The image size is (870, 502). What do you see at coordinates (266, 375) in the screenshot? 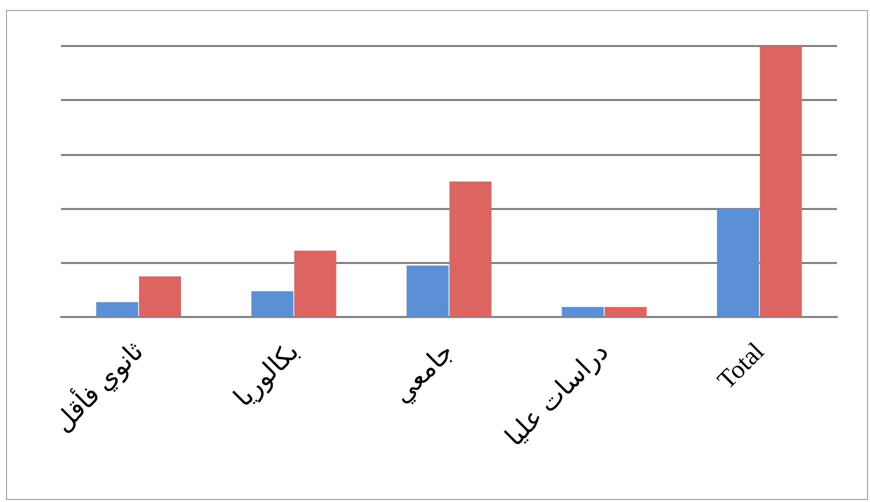
I see `x-tick-label: بكالوريا` at bounding box center [266, 375].